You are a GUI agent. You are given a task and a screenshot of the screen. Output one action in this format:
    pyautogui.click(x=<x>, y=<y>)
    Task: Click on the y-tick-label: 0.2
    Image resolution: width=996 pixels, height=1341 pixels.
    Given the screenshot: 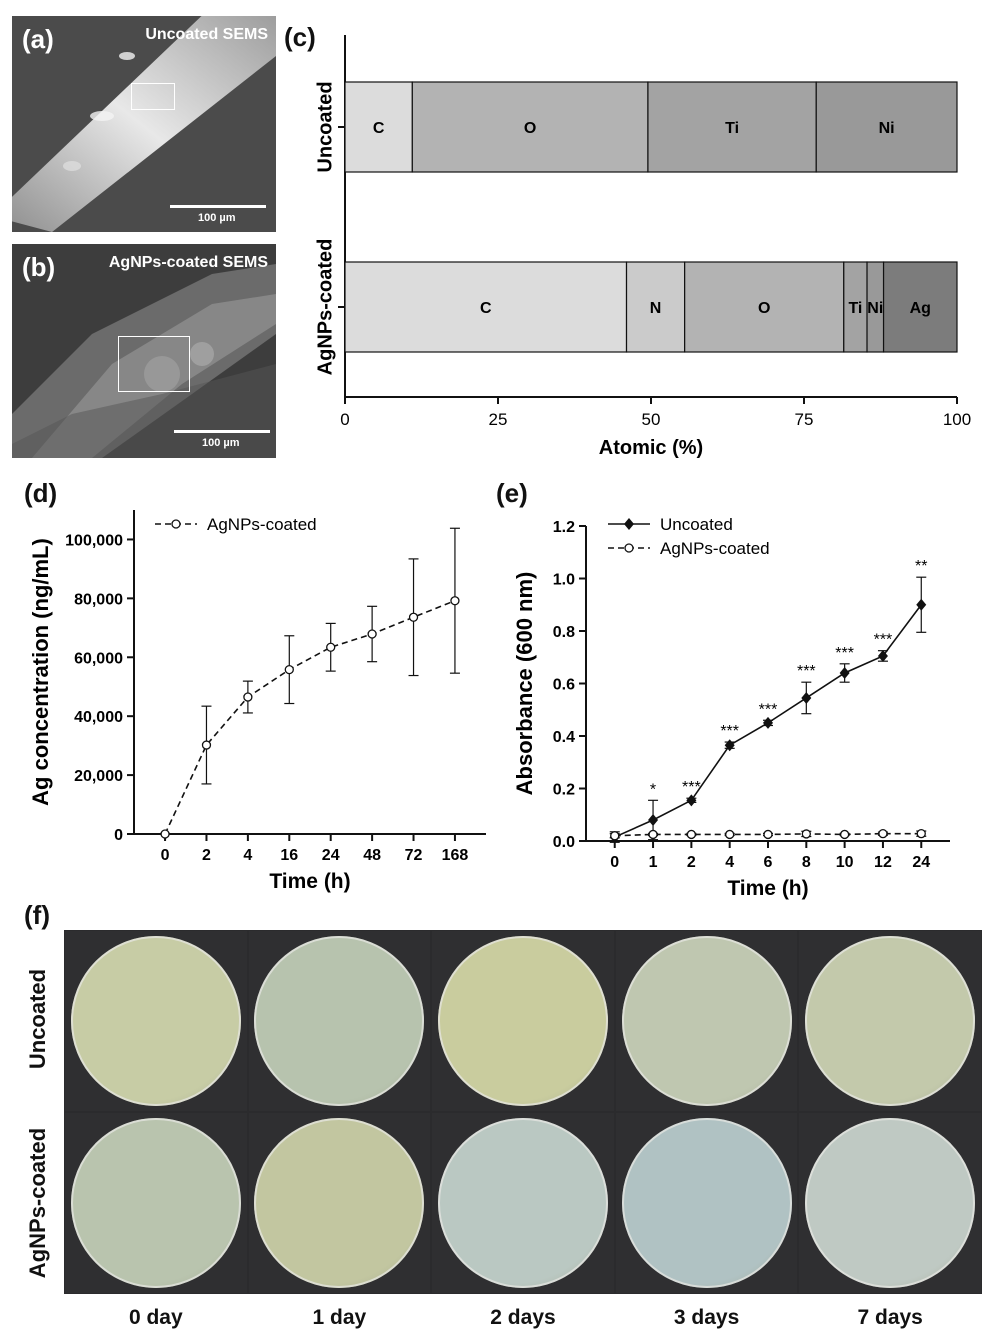 What is the action you would take?
    pyautogui.click(x=564, y=790)
    